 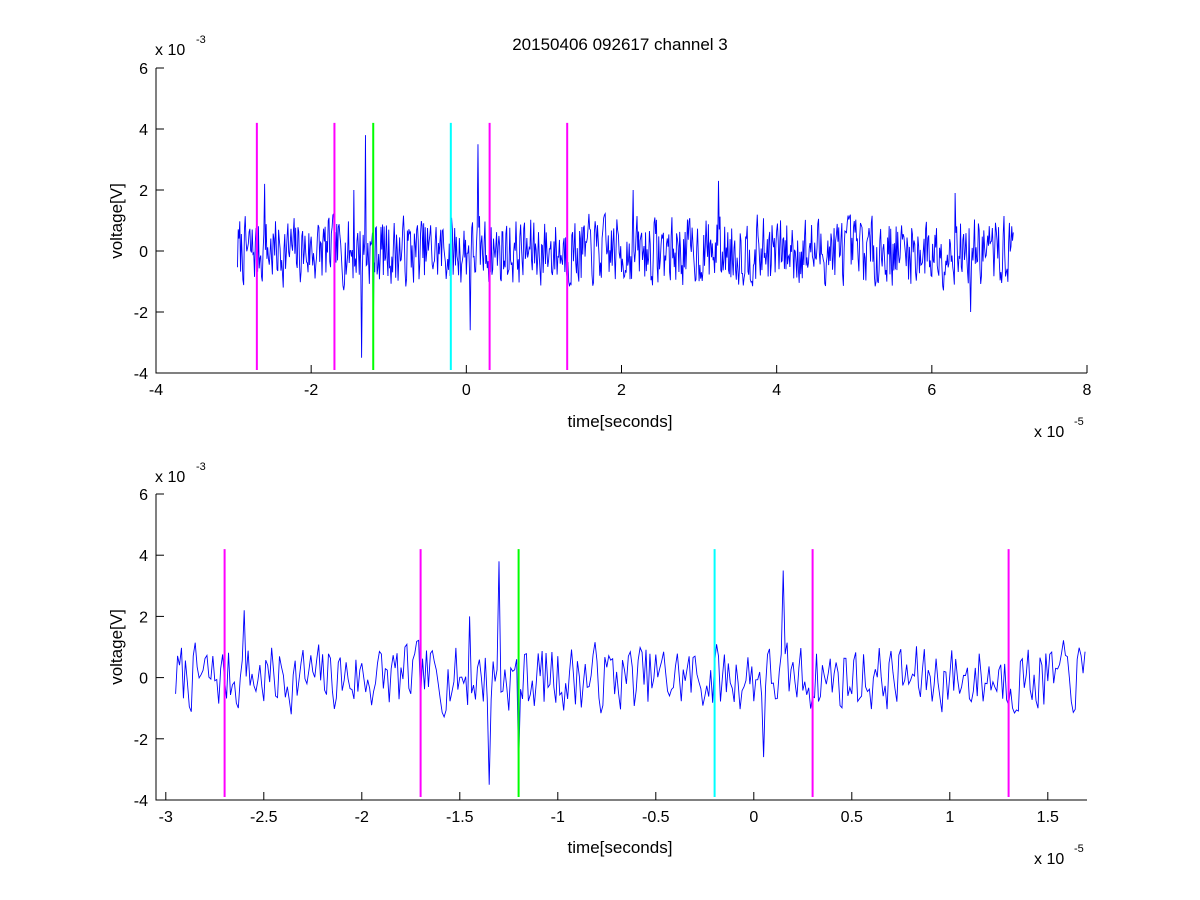 What do you see at coordinates (264, 817) in the screenshot?
I see `x-tick-label: -2.5` at bounding box center [264, 817].